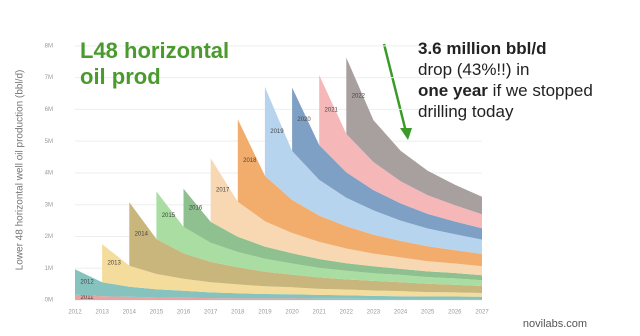 The image size is (640, 336). I want to click on annotation-part: one year, so click(453, 90).